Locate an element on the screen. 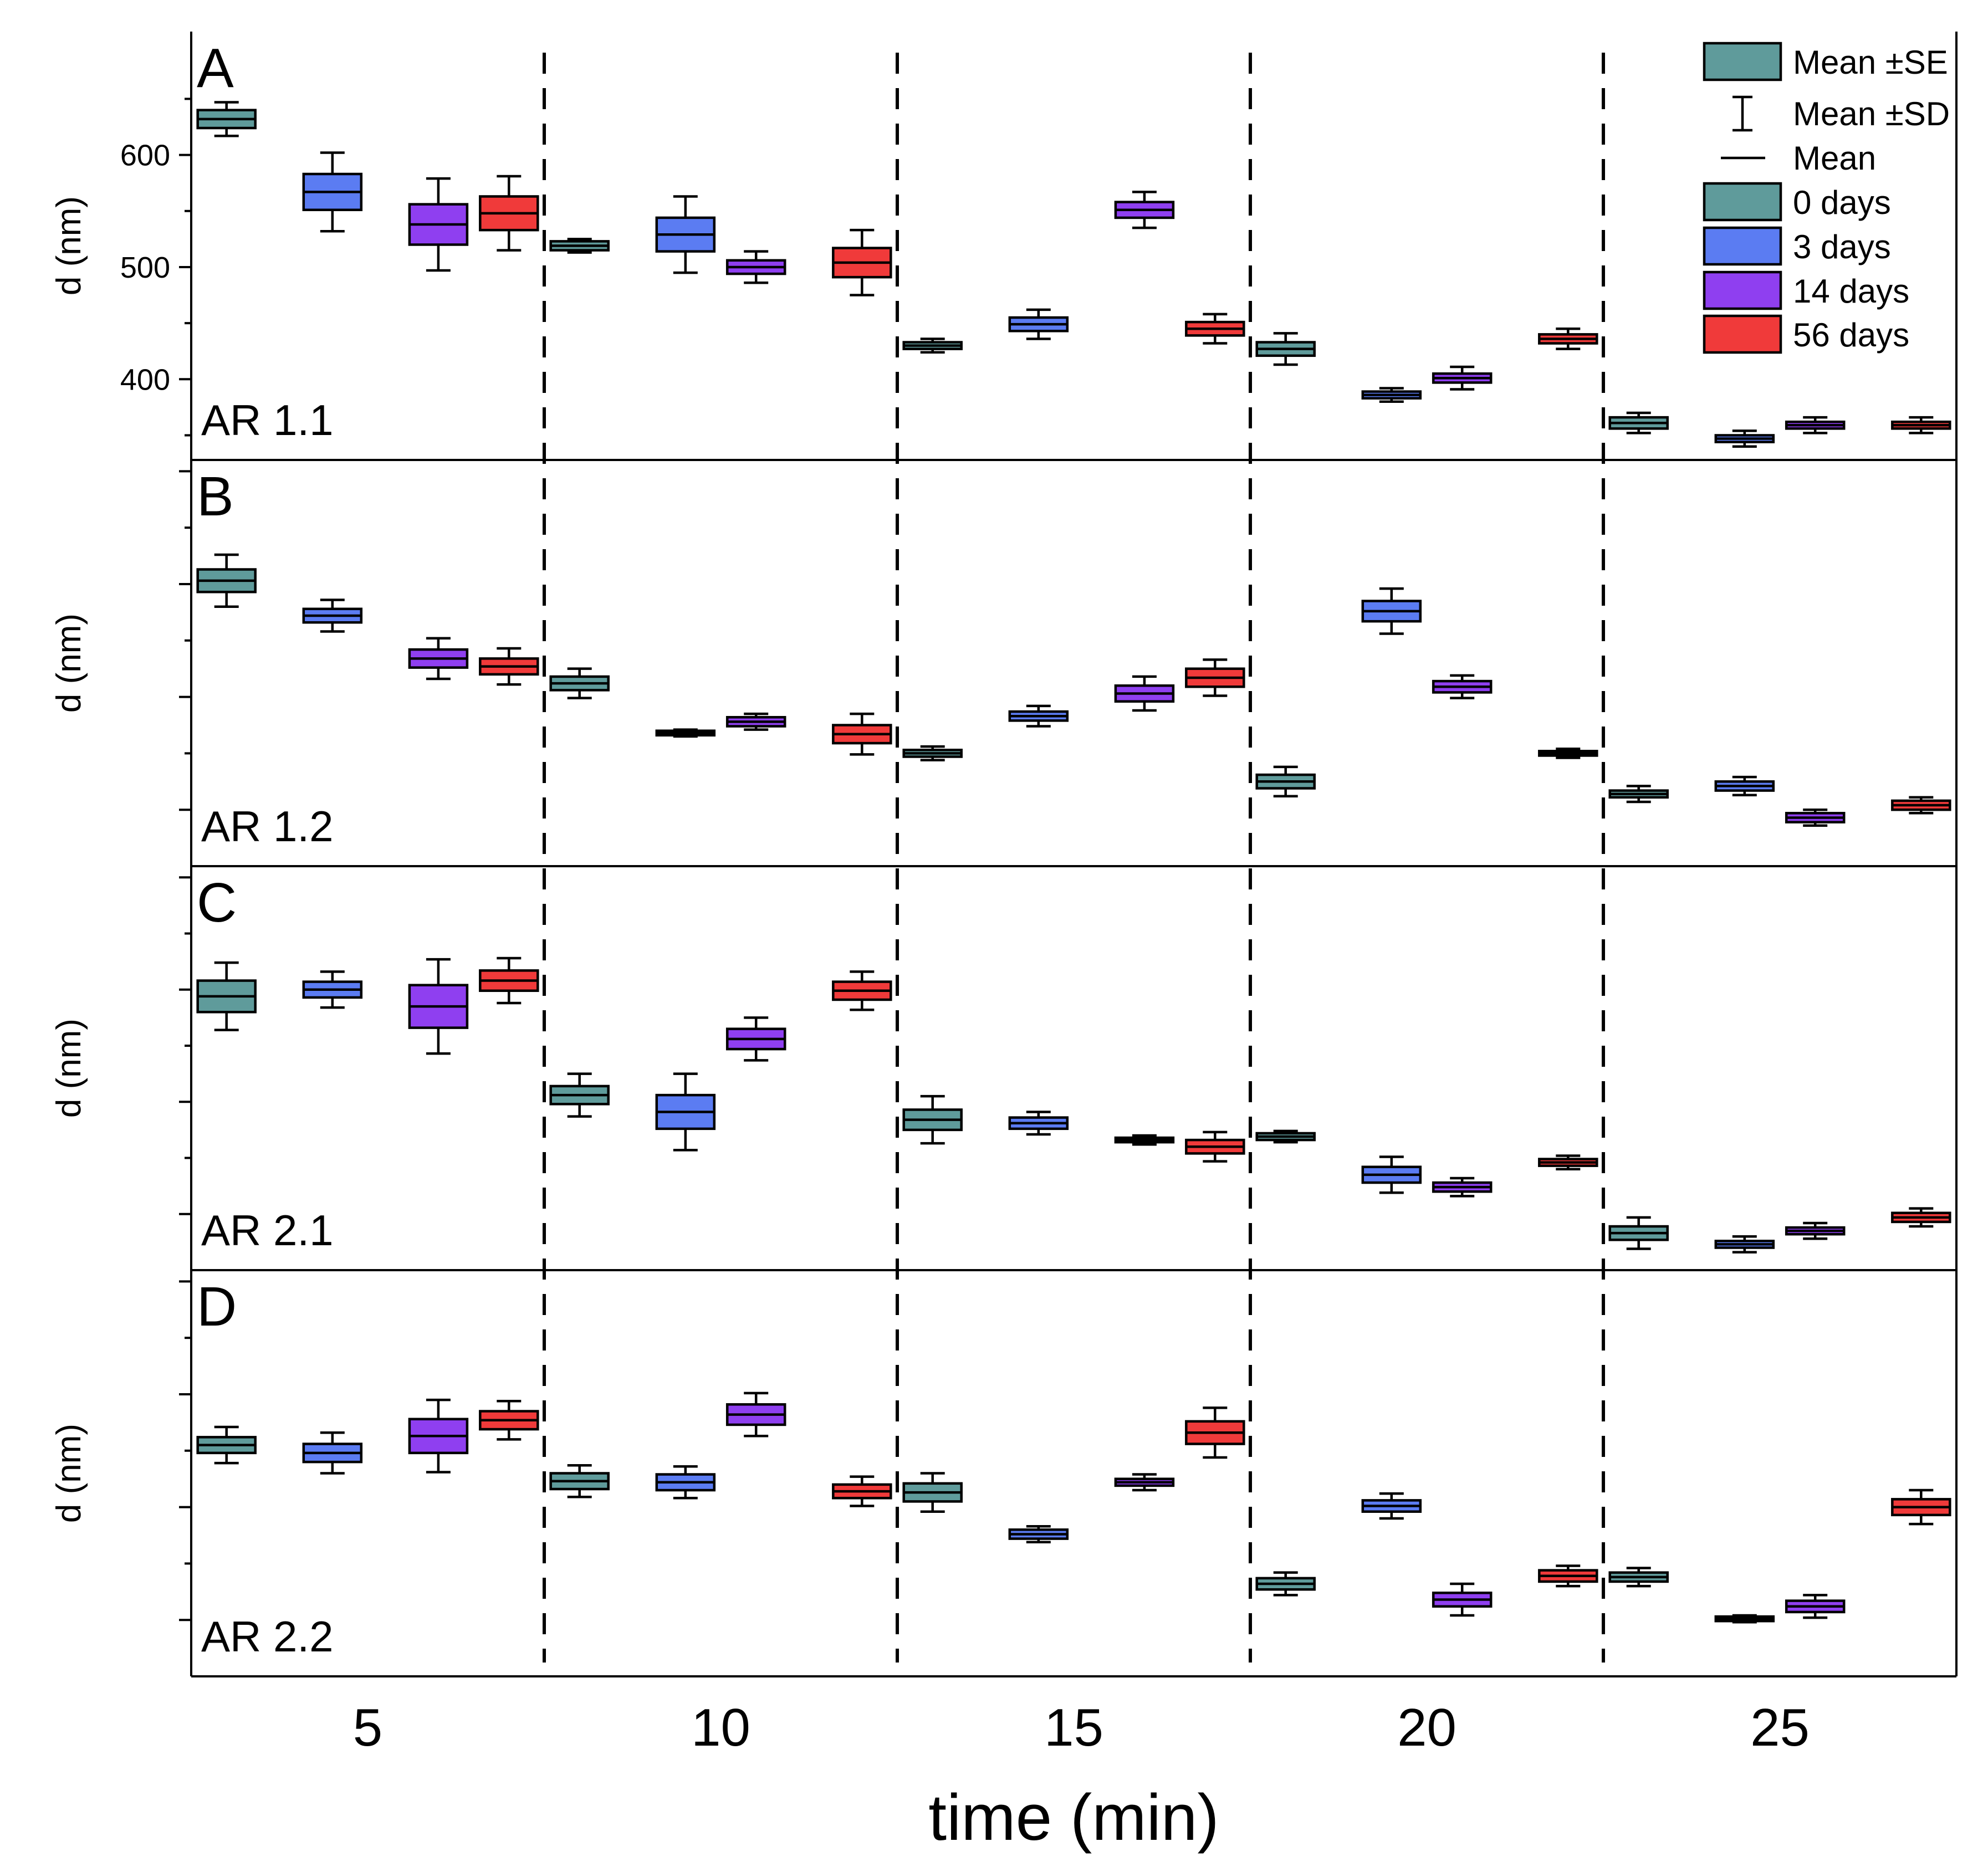 The height and width of the screenshot is (1862, 1988). x-axis: 5 10 15 20 25 is located at coordinates (1082, 1727).